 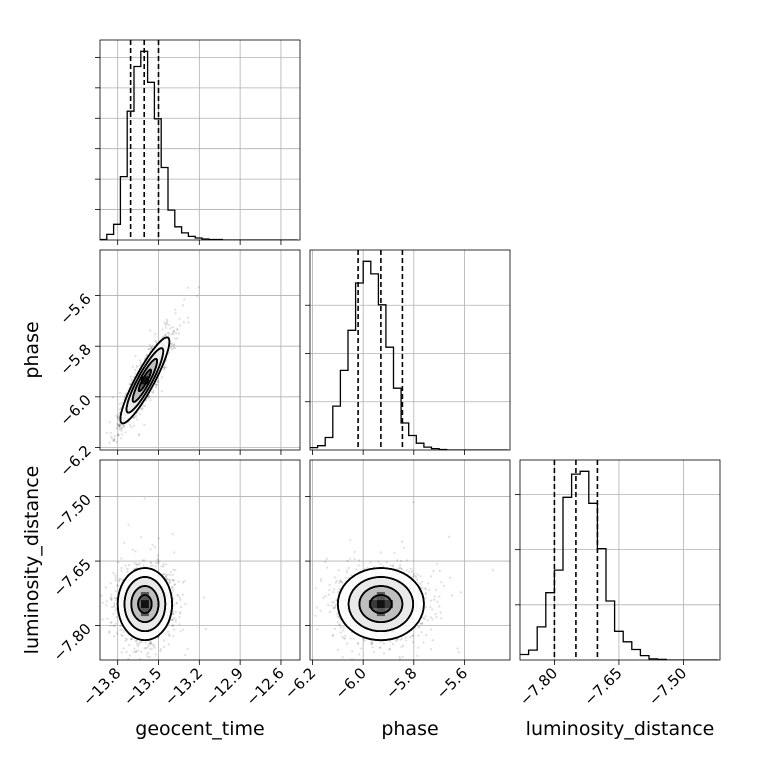 I want to click on x-tick-label: −12.9, so click(x=224, y=686).